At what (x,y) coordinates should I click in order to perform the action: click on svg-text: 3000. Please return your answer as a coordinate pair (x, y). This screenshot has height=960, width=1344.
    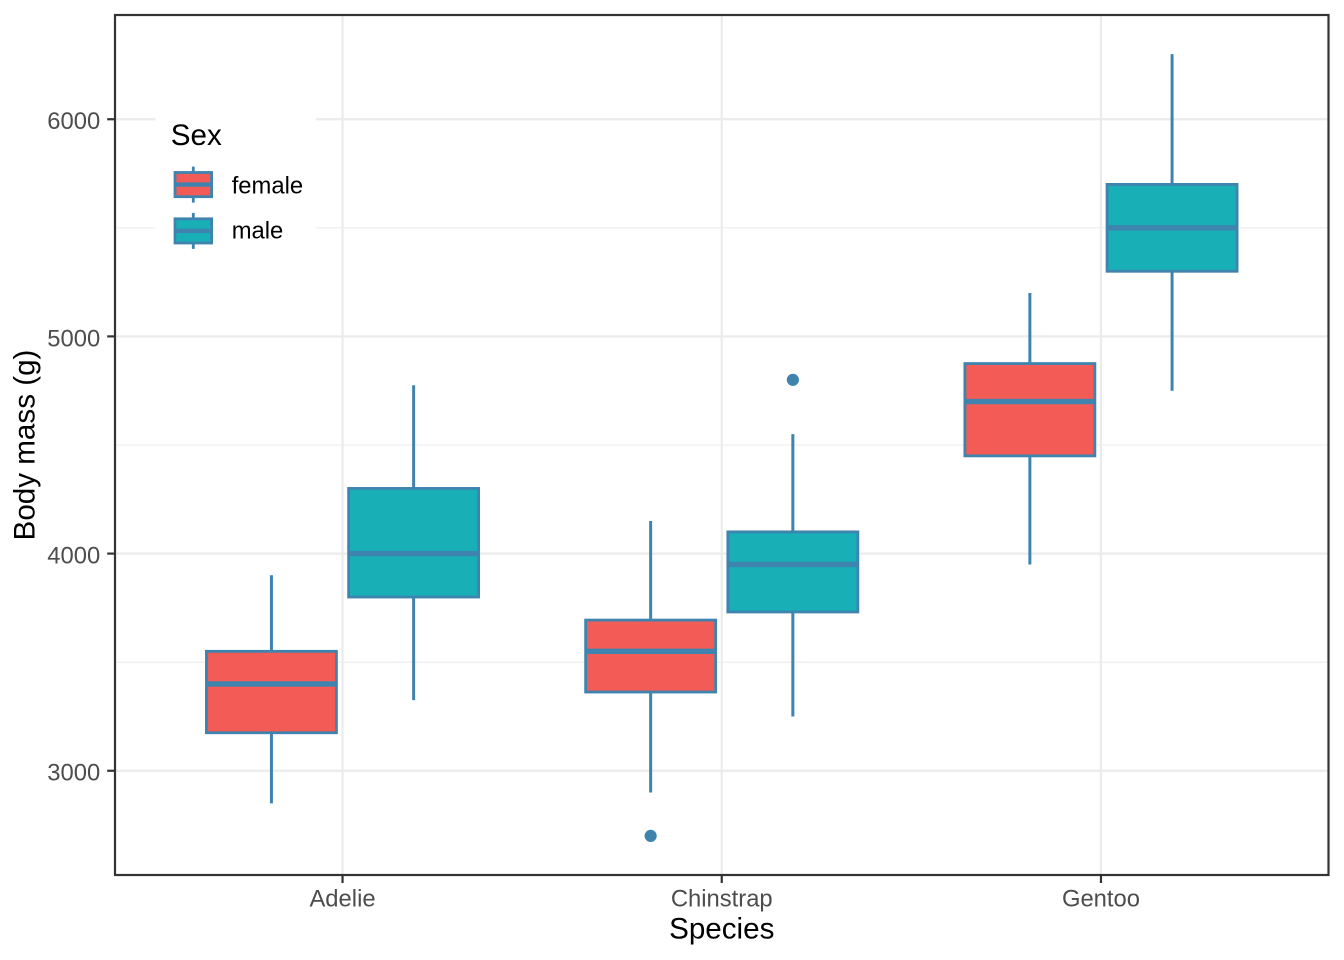
    Looking at the image, I should click on (73, 773).